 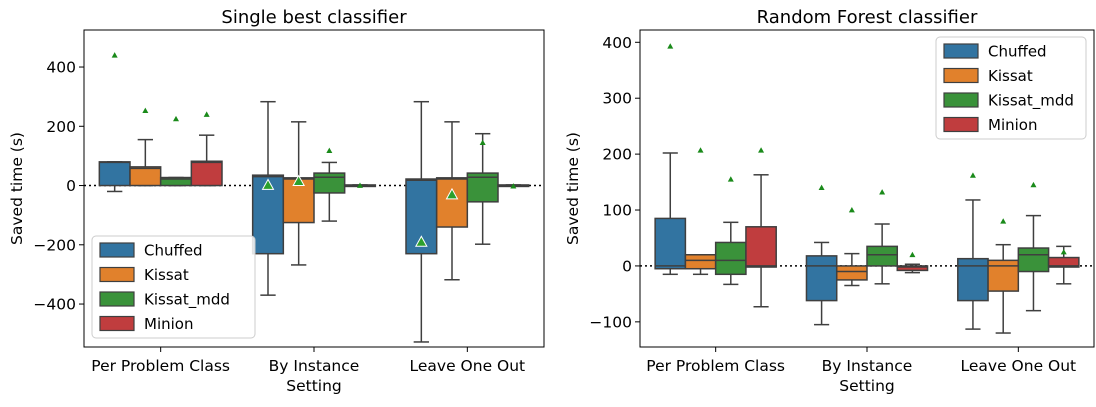 What do you see at coordinates (314, 17) in the screenshot?
I see `chart-title: Single best classifier` at bounding box center [314, 17].